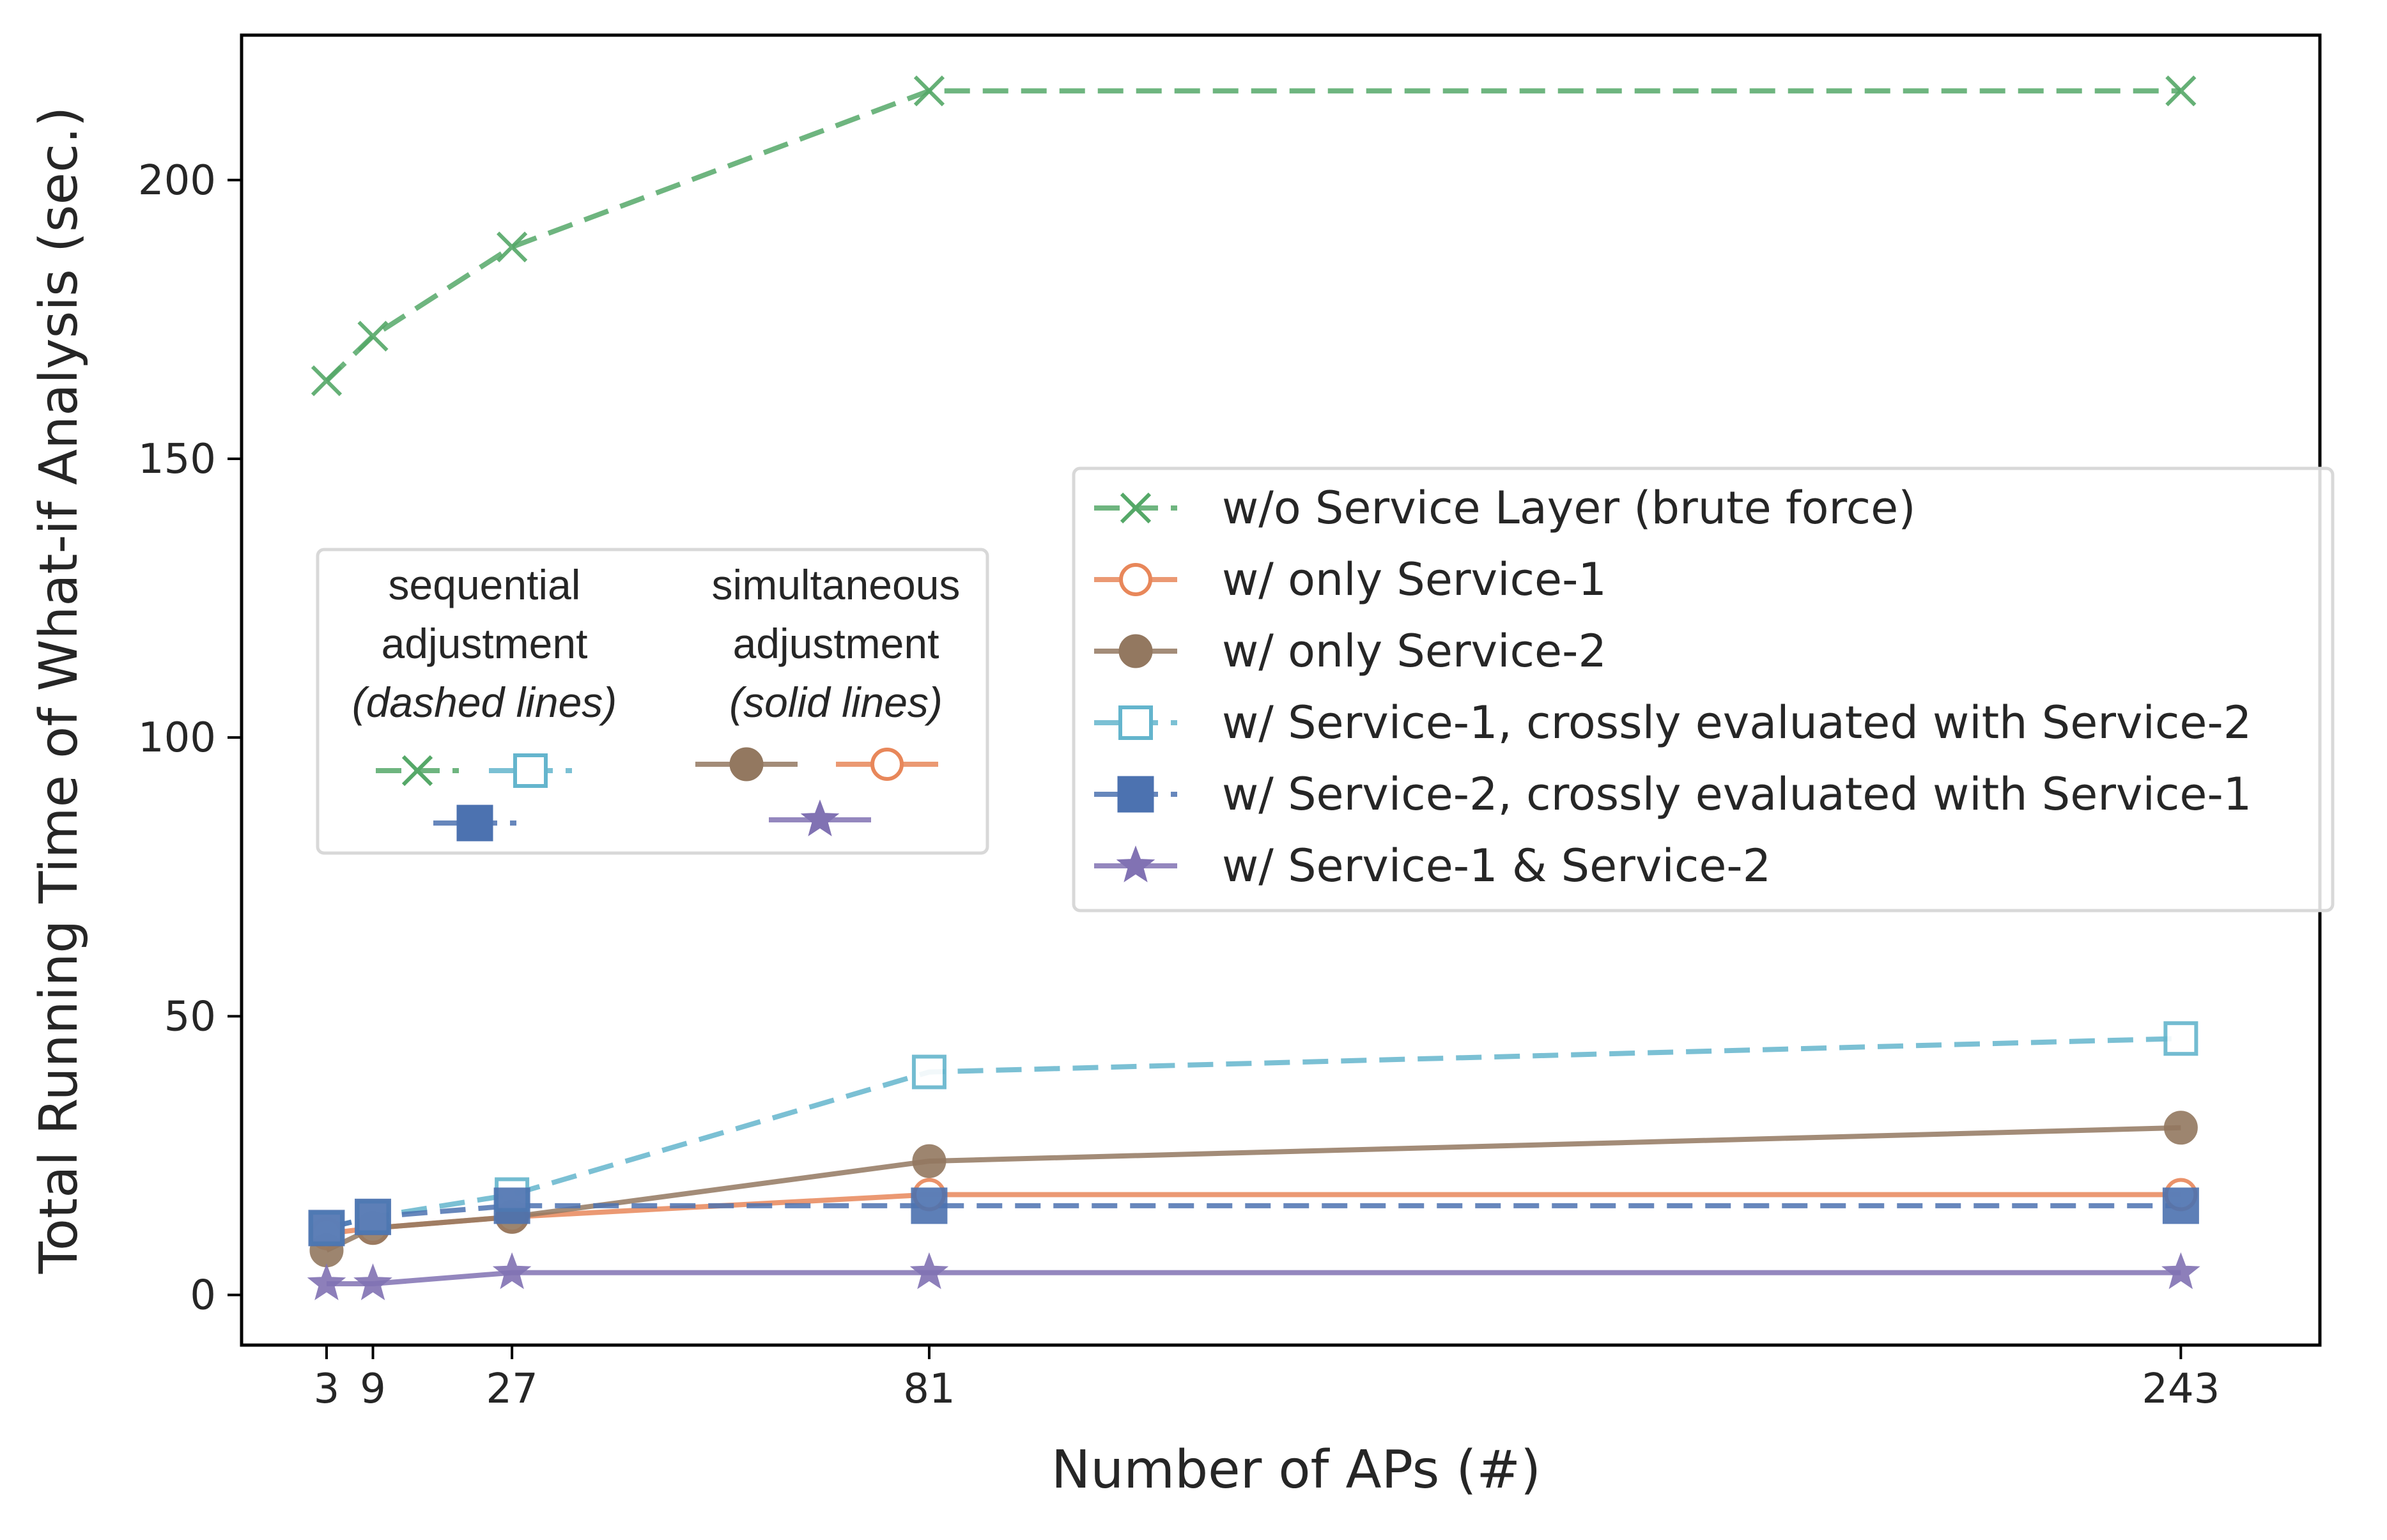  What do you see at coordinates (485, 643) in the screenshot?
I see `inset-sequential-line2: adjustment` at bounding box center [485, 643].